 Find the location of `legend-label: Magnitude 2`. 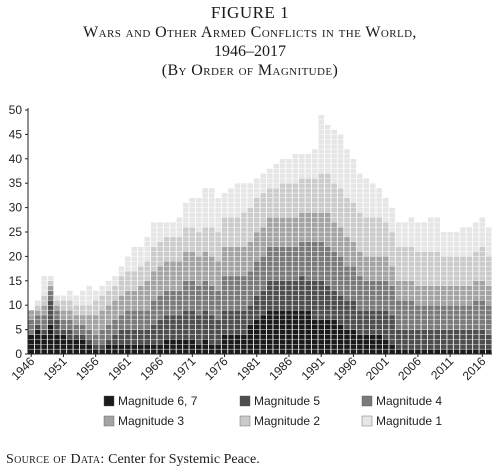

legend-label: Magnitude 2 is located at coordinates (287, 421).